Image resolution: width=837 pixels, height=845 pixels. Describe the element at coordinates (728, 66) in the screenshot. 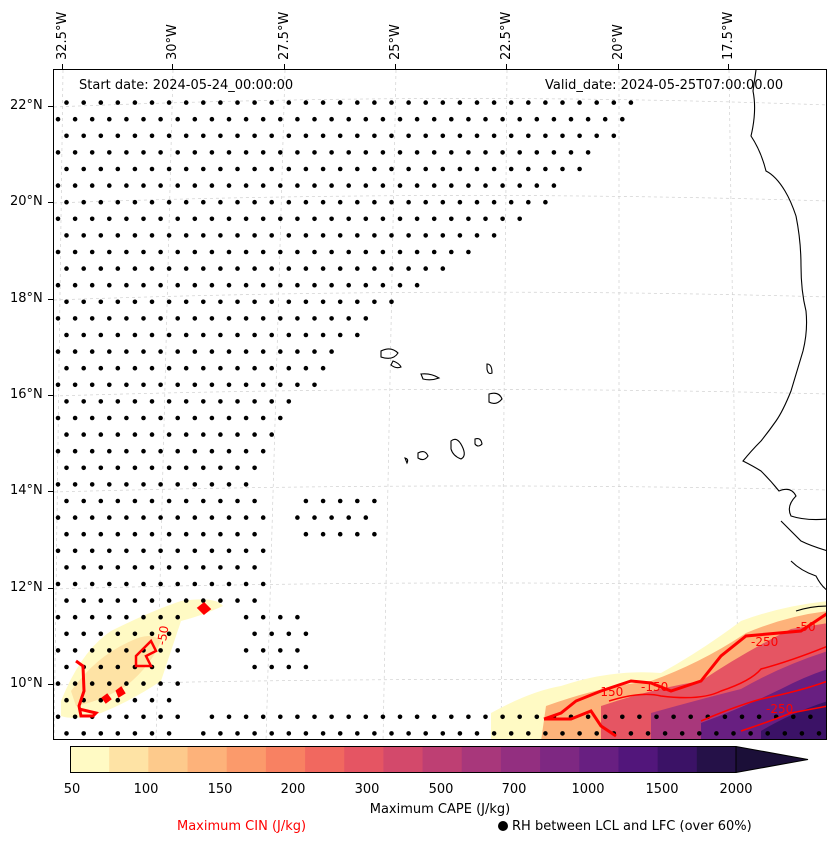

I see `lon-tick` at that location.